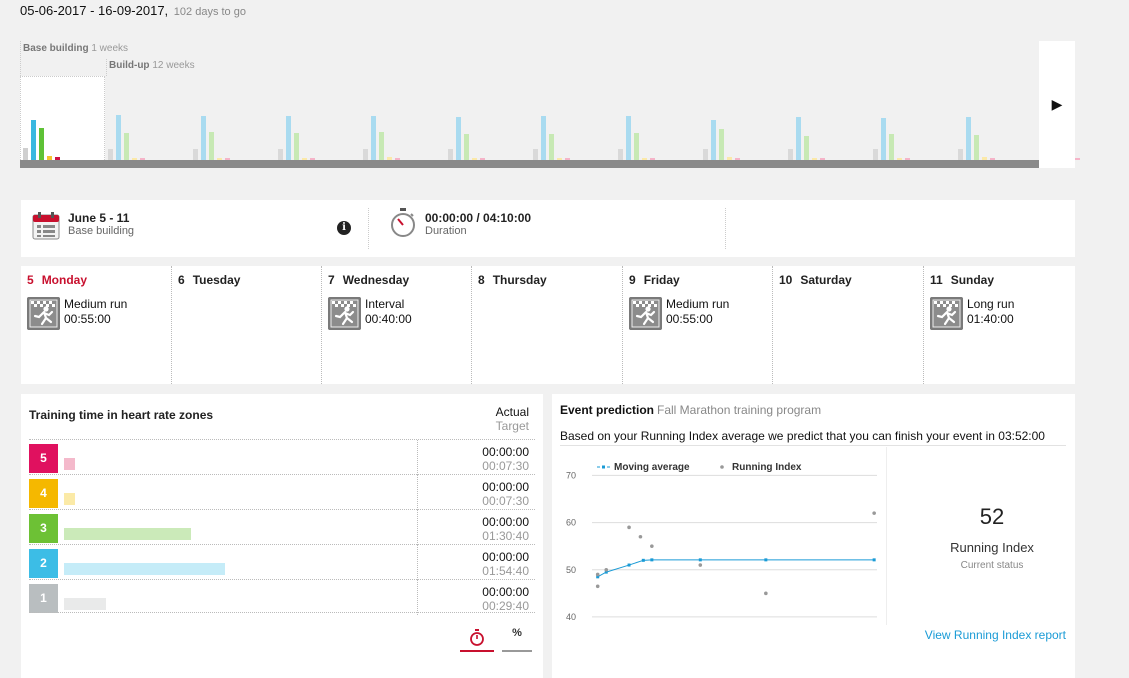  I want to click on day-header: 10 Saturday, so click(815, 280).